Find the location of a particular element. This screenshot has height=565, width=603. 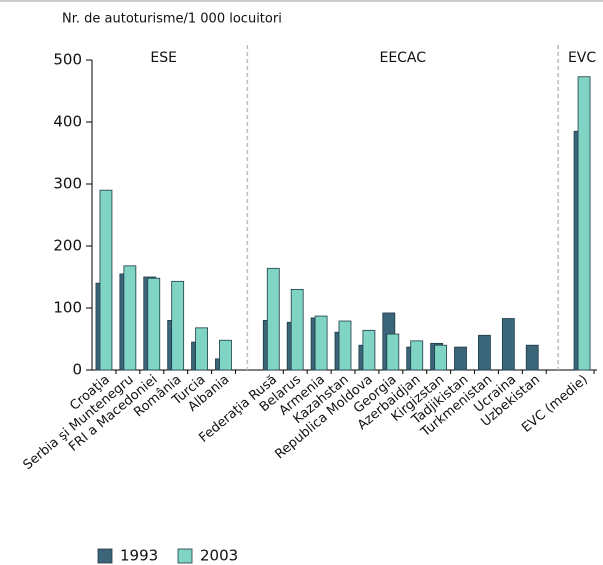

group-label: ESE is located at coordinates (163, 58).